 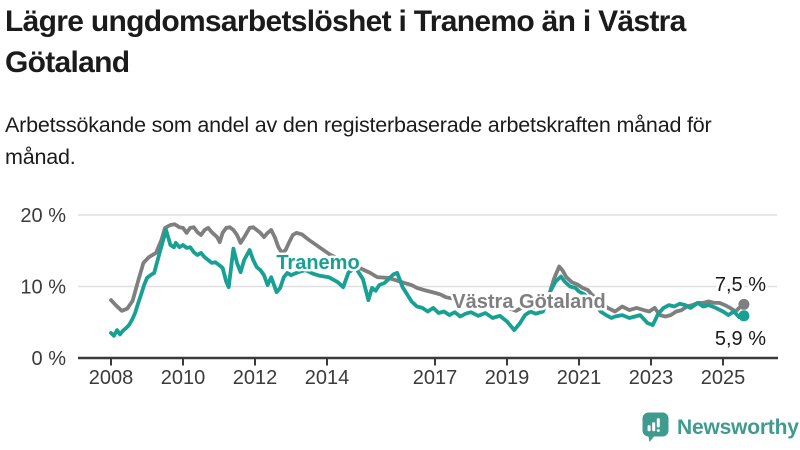 I want to click on x-axis-label: 2012, so click(x=255, y=378).